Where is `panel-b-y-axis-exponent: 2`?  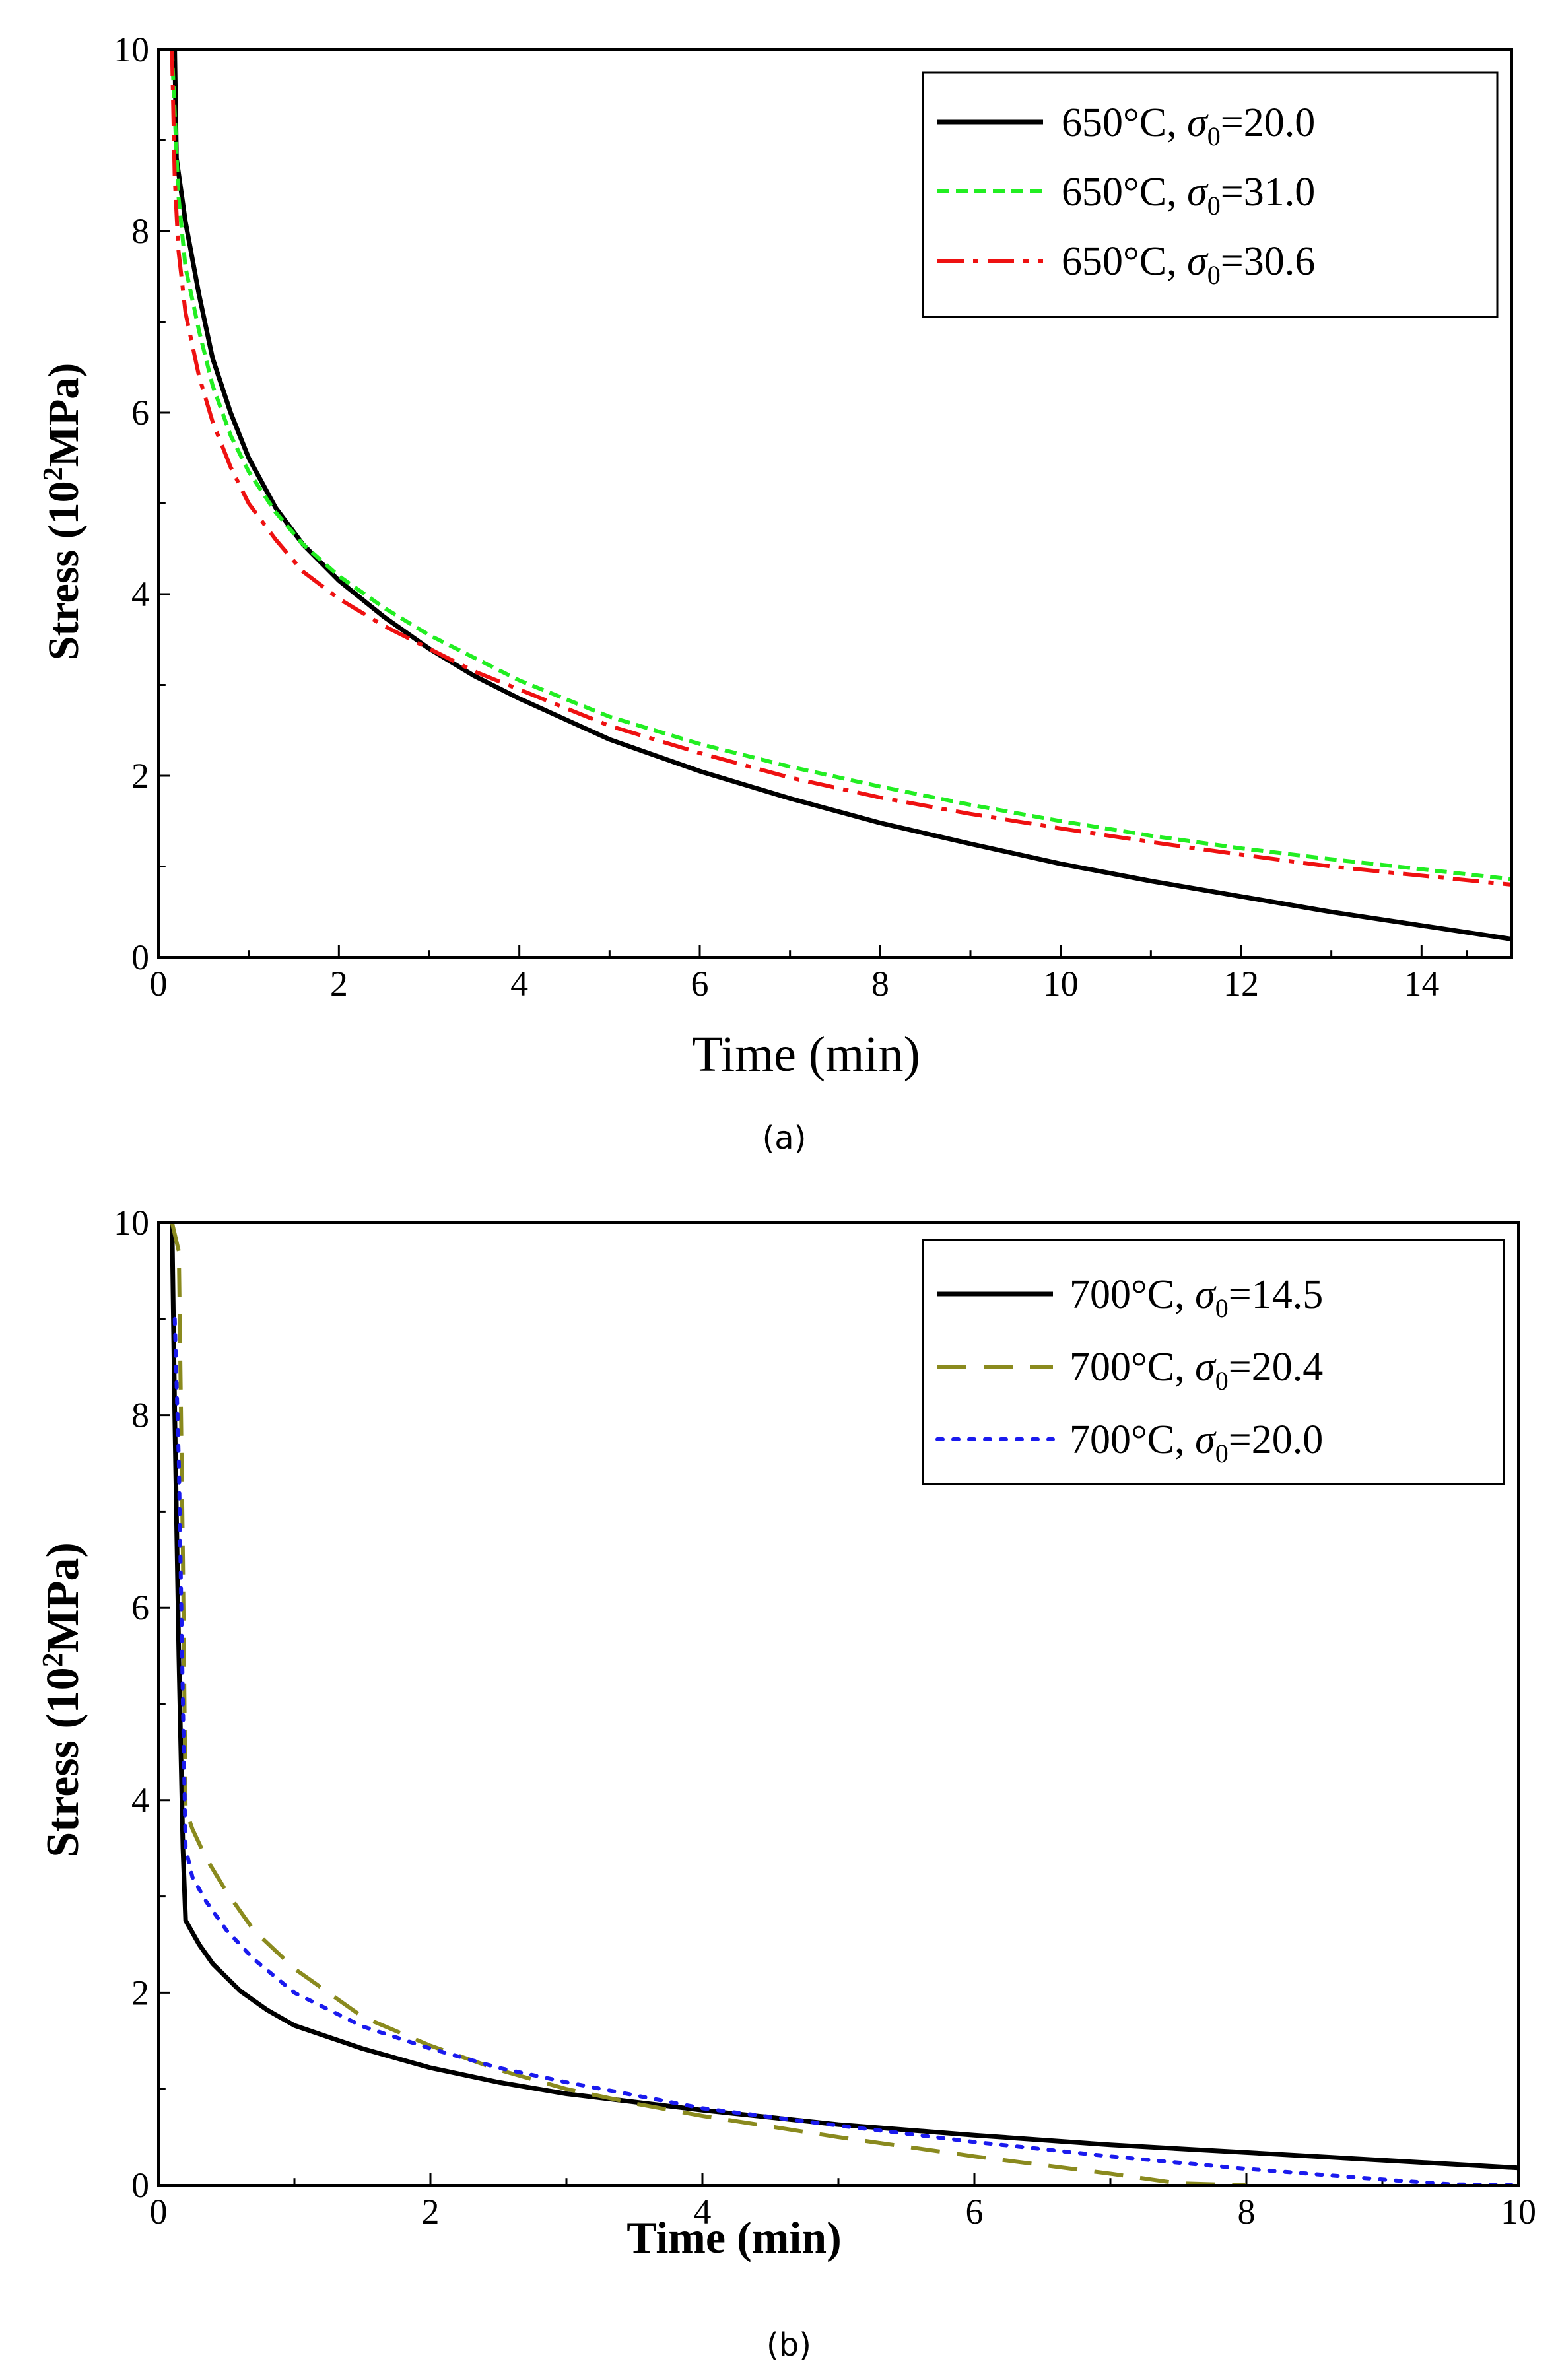 panel-b-y-axis-exponent: 2 is located at coordinates (53, 1659).